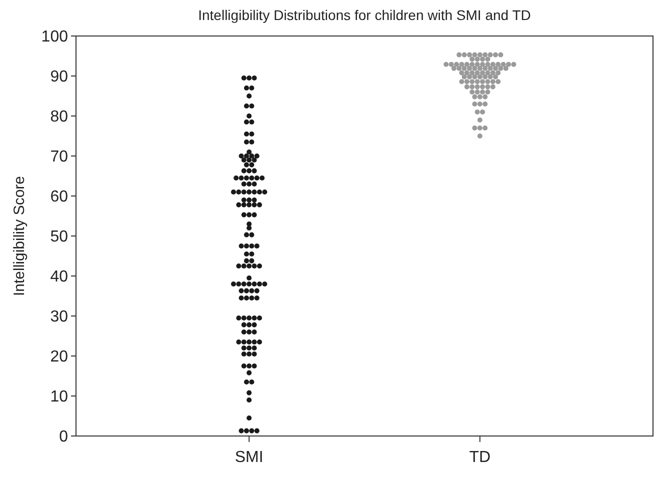 The width and height of the screenshot is (657, 477). Describe the element at coordinates (59, 77) in the screenshot. I see `y-tick-label: 90` at that location.